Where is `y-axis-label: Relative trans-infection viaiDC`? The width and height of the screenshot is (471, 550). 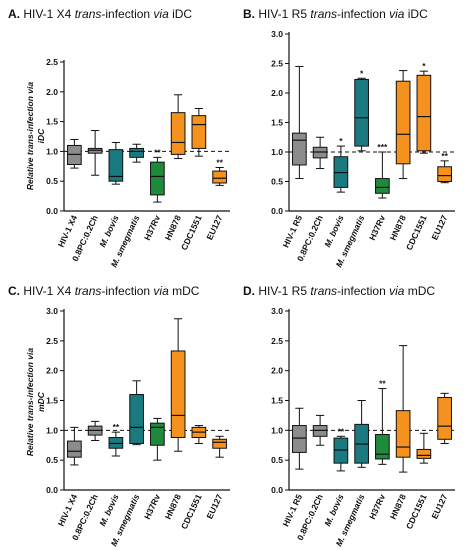 y-axis-label: Relative trans-infection viaiDC is located at coordinates (35, 136).